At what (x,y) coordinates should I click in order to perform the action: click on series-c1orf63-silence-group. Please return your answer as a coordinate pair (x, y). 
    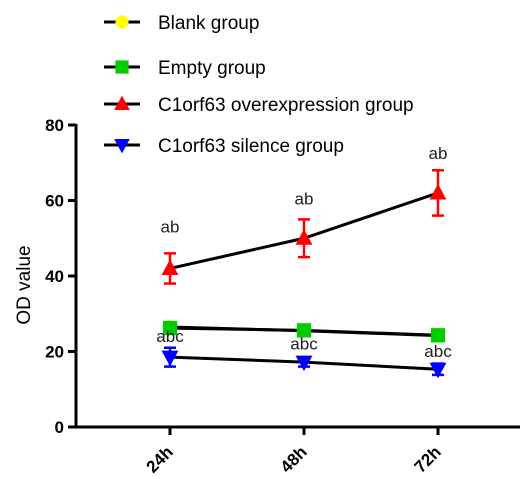
    Looking at the image, I should click on (304, 362).